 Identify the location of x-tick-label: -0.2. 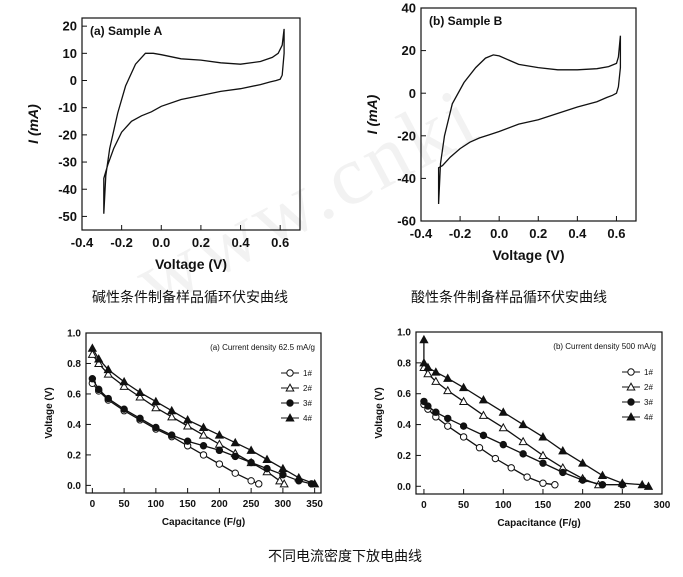
(460, 233).